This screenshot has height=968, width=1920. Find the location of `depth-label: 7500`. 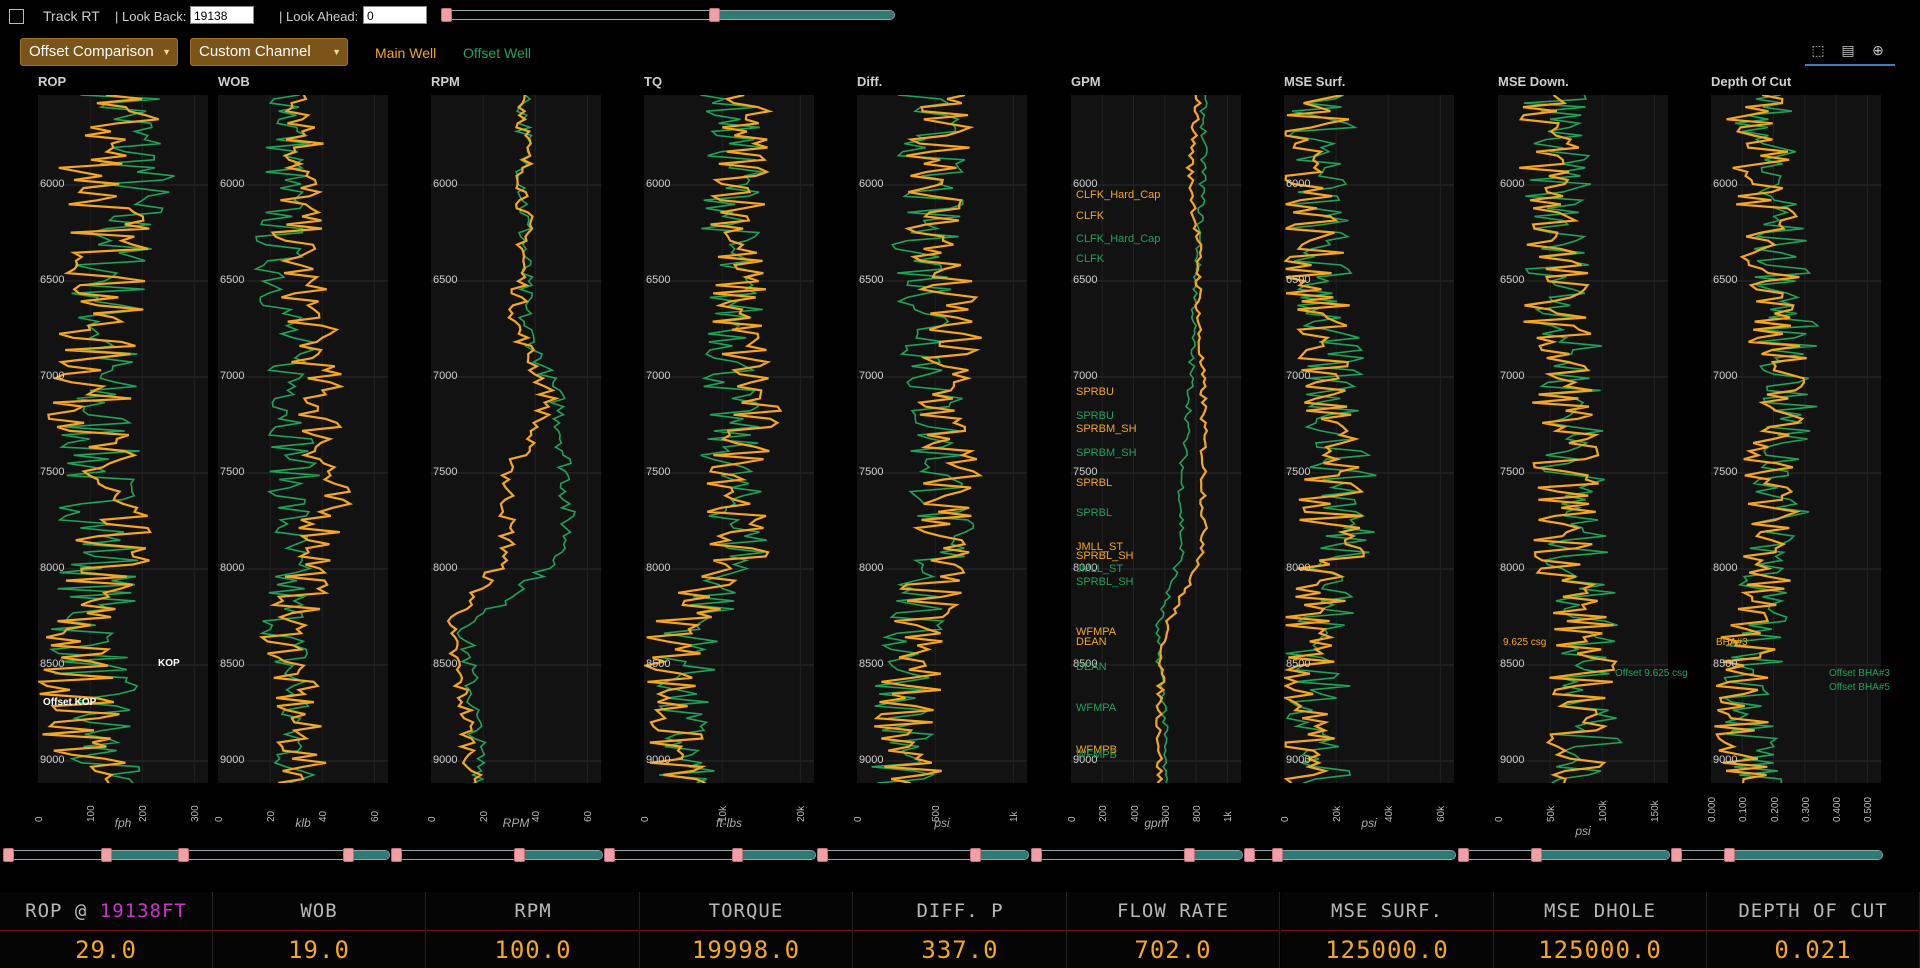

depth-label: 7500 is located at coordinates (445, 472).